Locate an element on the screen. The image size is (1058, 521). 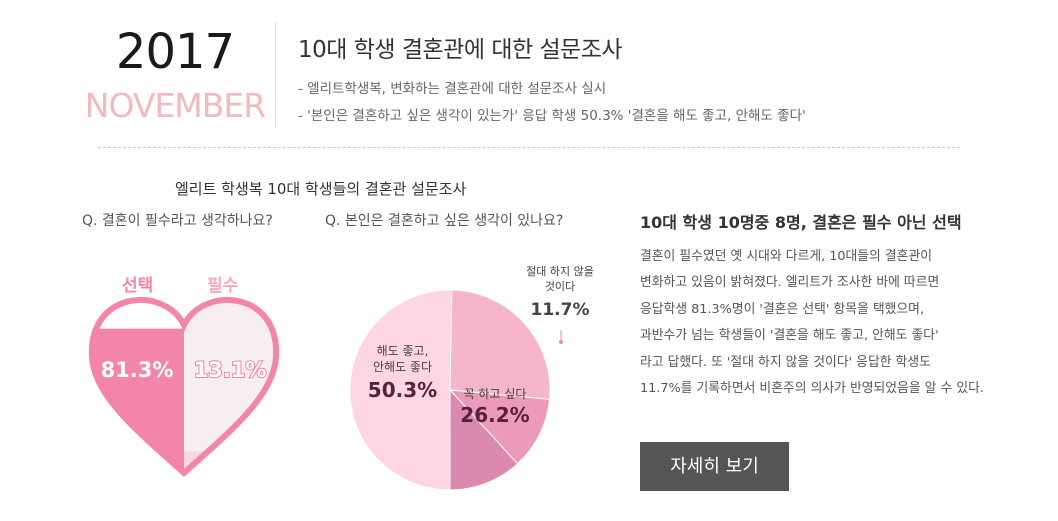
pie-label-want: 꼭 하고 싶다 is located at coordinates (495, 394).